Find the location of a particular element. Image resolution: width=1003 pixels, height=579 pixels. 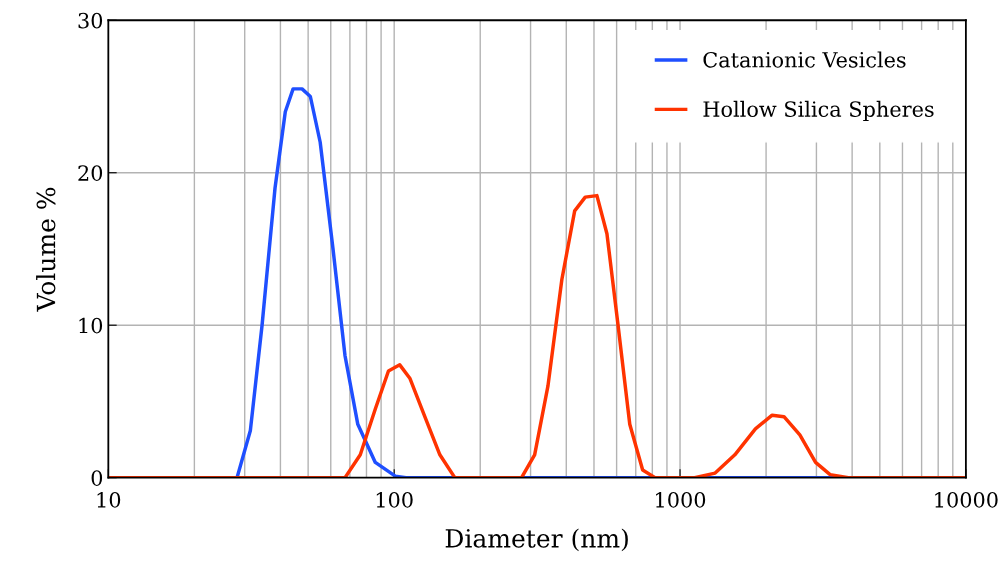

x-tick-label: 100 is located at coordinates (394, 499).